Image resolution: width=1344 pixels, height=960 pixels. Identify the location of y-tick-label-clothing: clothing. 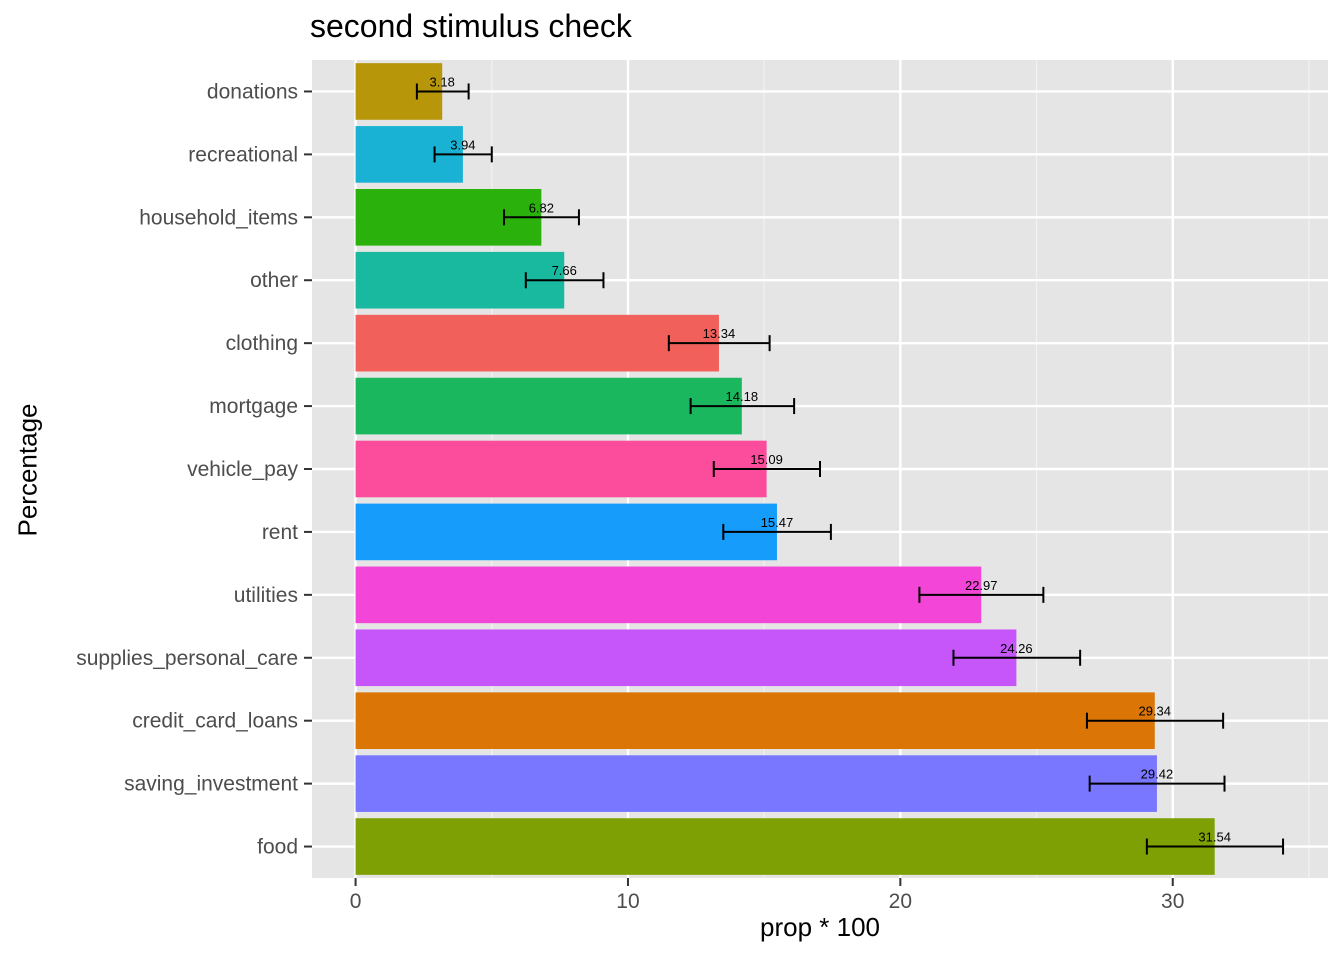
(262, 343).